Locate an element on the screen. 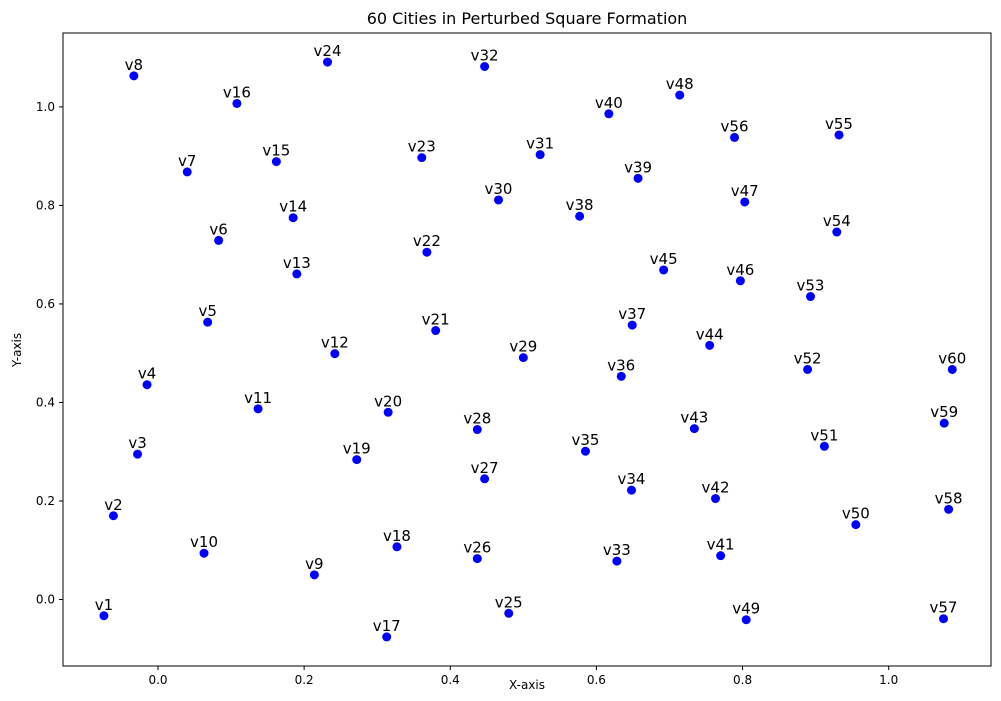 The image size is (1001, 701). x-tick-label: 0.8 is located at coordinates (742, 680).